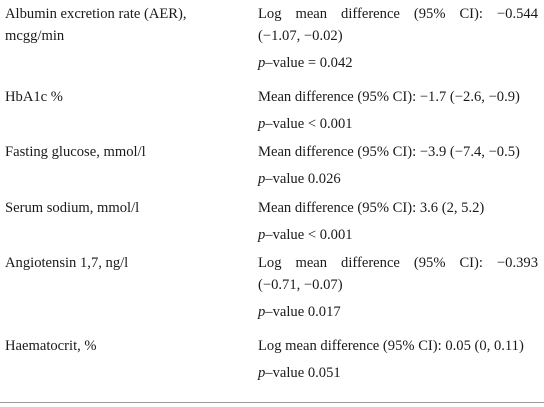  Describe the element at coordinates (35, 36) in the screenshot. I see `row-label-line: mcgg/min` at that location.